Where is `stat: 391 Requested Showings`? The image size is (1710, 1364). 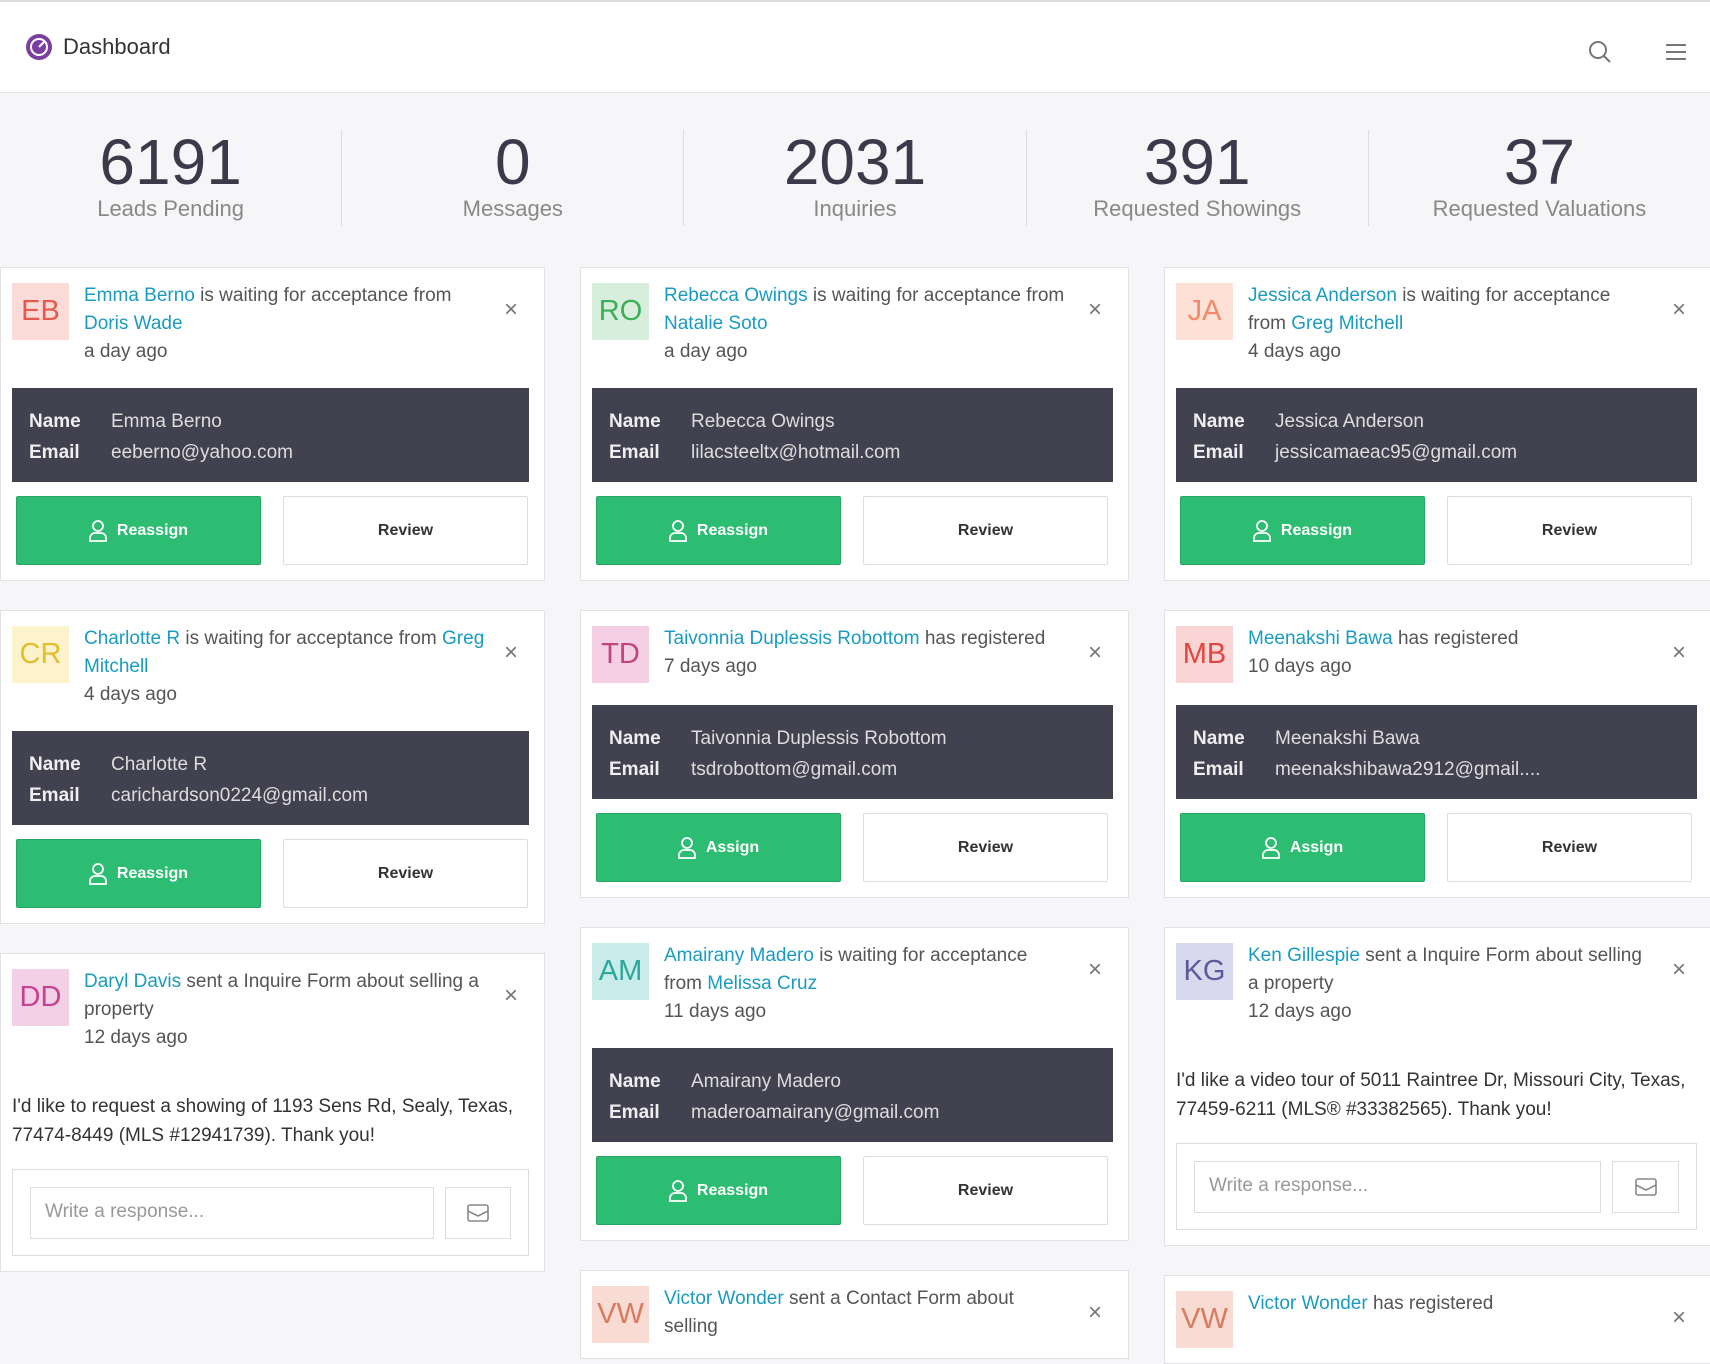
stat: 391 Requested Showings is located at coordinates (1196, 178).